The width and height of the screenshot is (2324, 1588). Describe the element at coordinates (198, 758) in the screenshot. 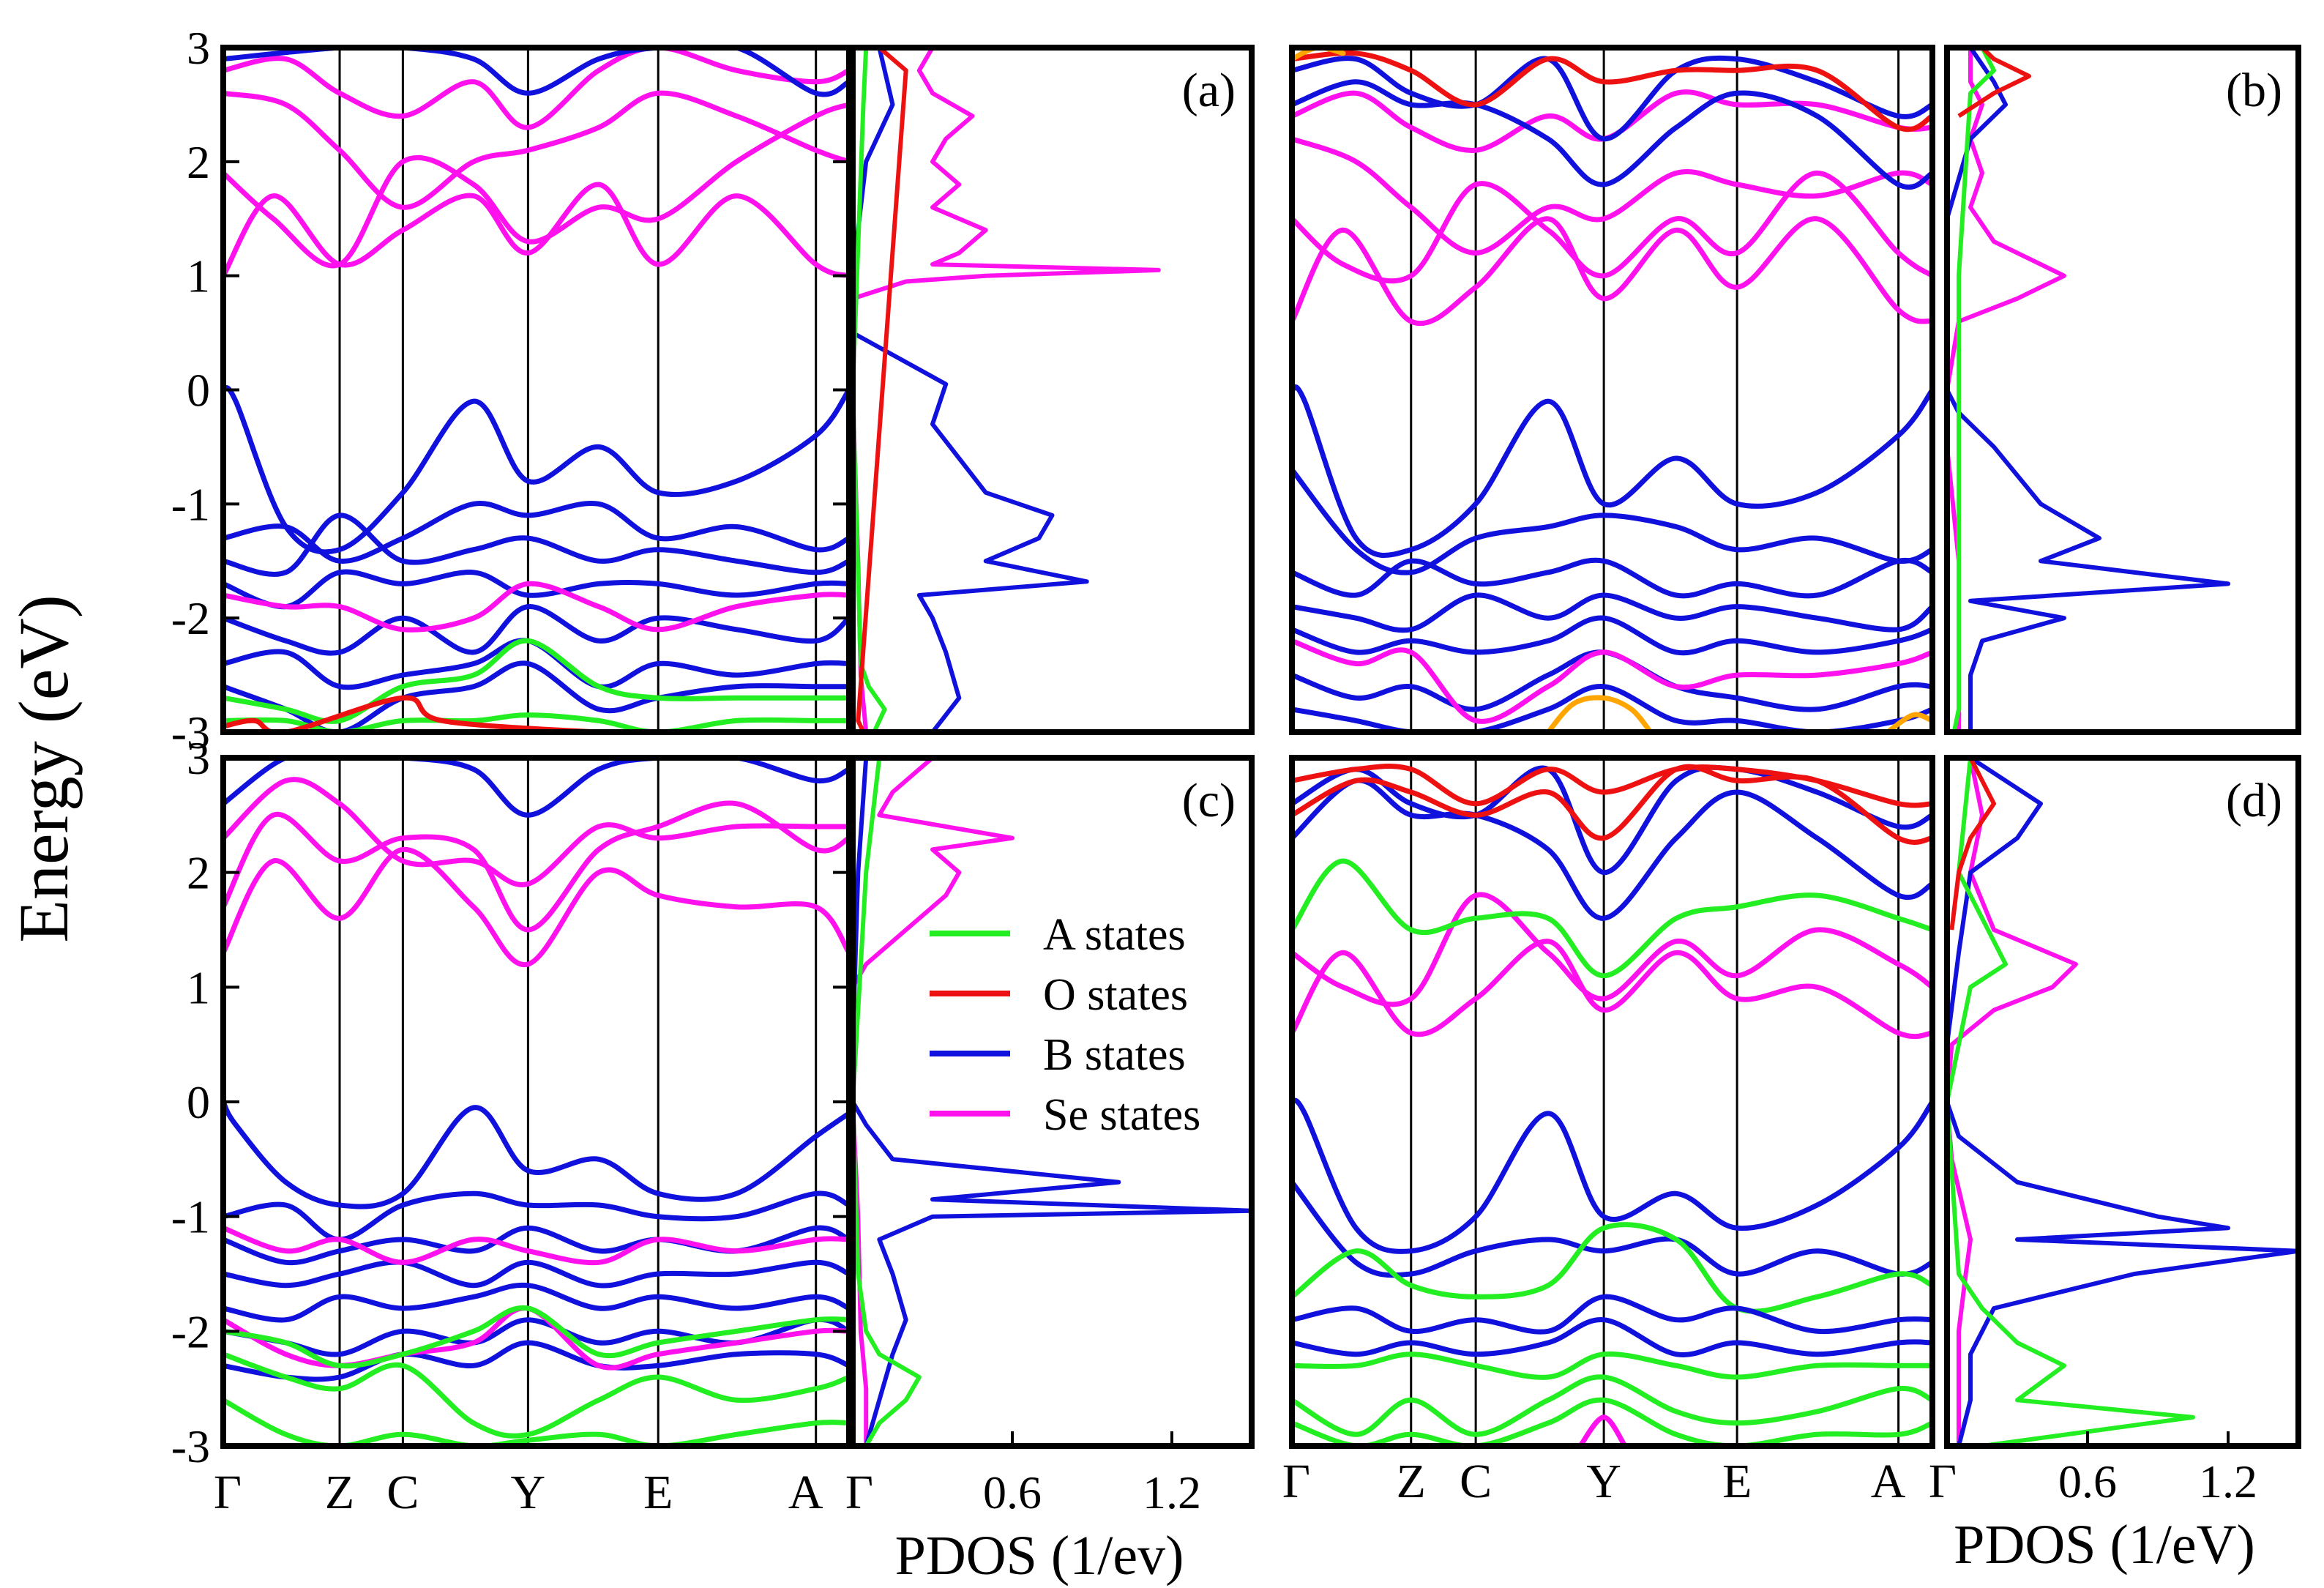

I see `y-tick-label: 3` at that location.